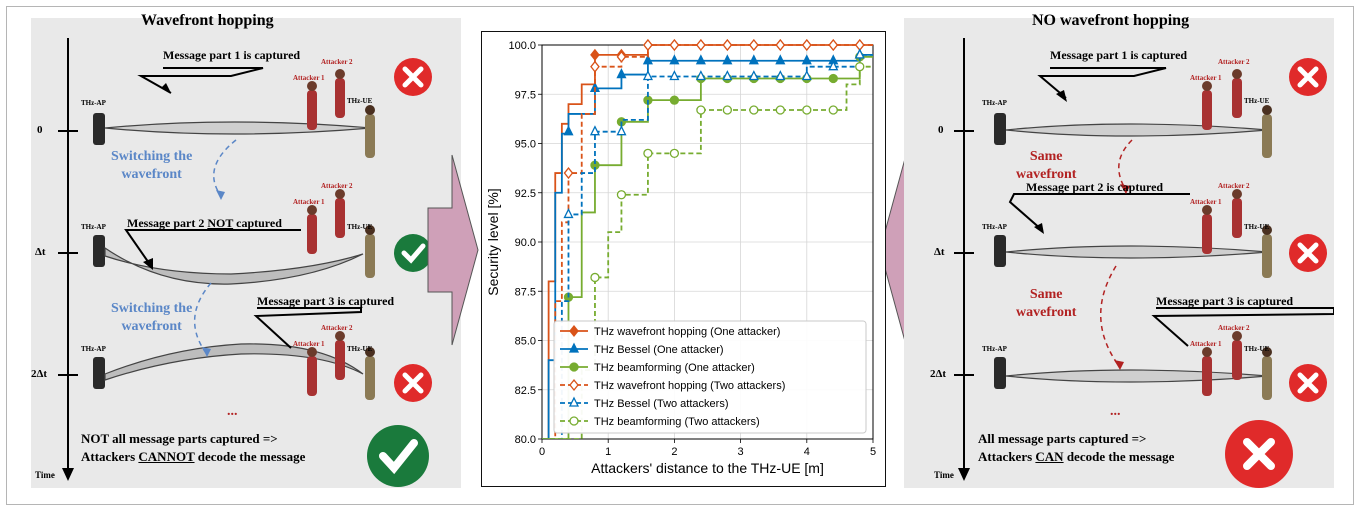  What do you see at coordinates (525, 391) in the screenshot?
I see `y-tick-label: 82.5` at bounding box center [525, 391].